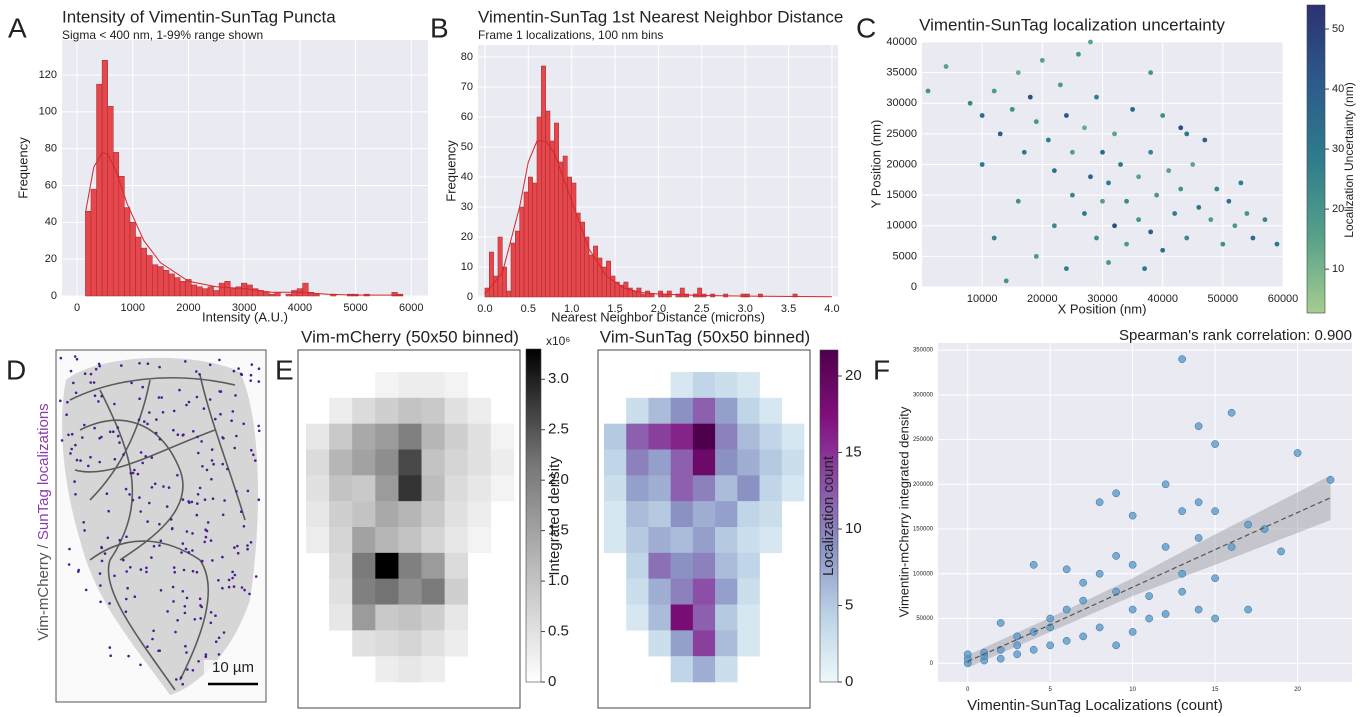 This screenshot has width=1362, height=717. What do you see at coordinates (901, 42) in the screenshot?
I see `y-tick-label: 40000` at bounding box center [901, 42].